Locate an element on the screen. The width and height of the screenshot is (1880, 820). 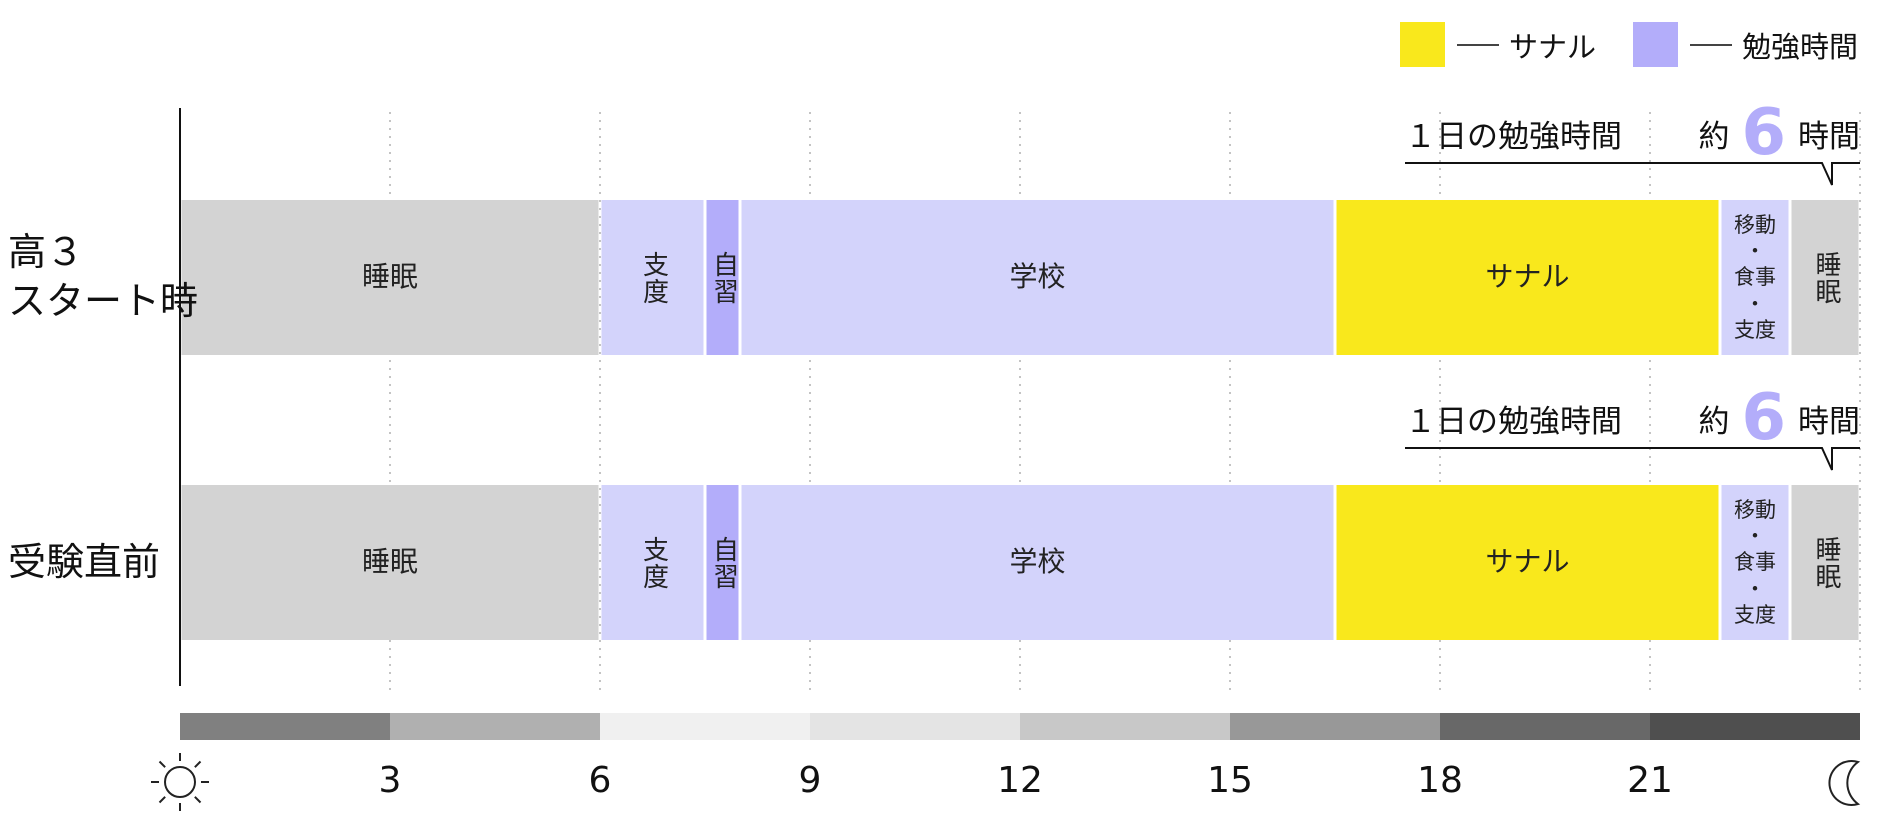
sun-icon is located at coordinates (180, 782).